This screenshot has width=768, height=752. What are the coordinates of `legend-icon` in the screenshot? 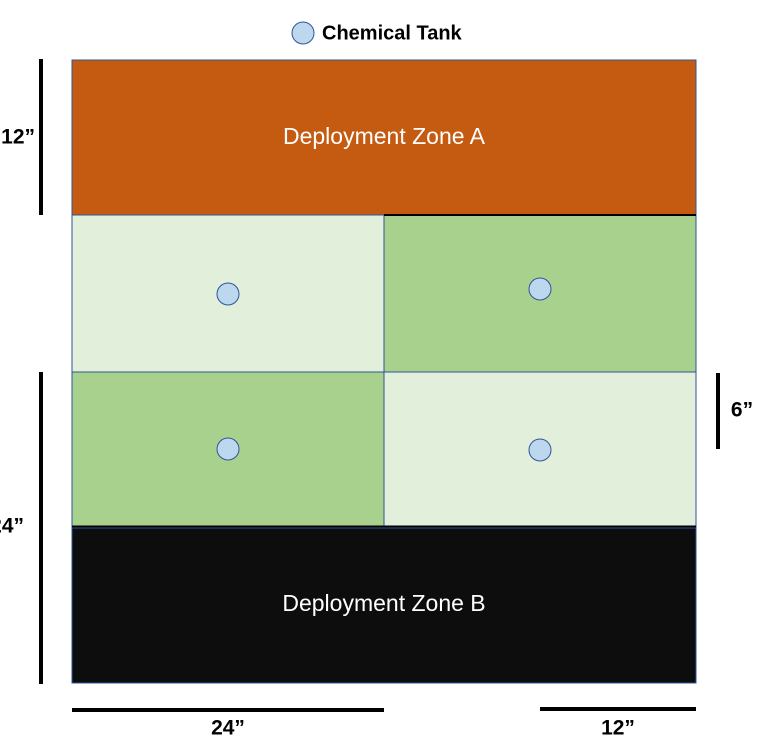 It's located at (303, 33).